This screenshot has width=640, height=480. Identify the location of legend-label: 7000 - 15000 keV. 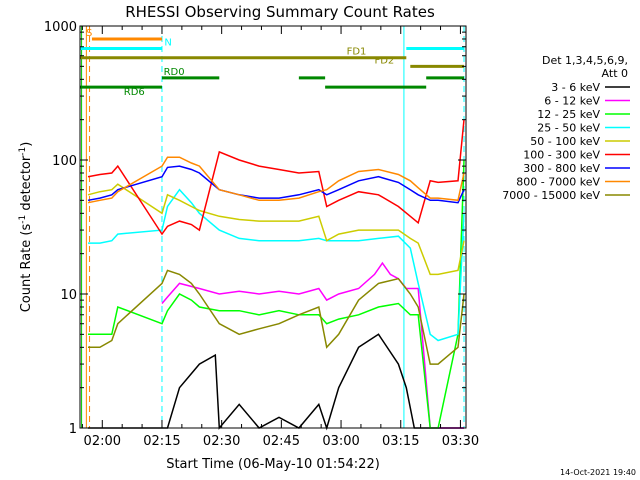
(551, 195).